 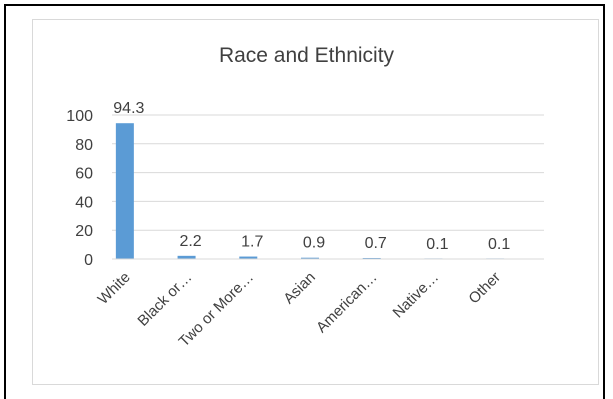 I want to click on category-label: White, so click(x=114, y=288).